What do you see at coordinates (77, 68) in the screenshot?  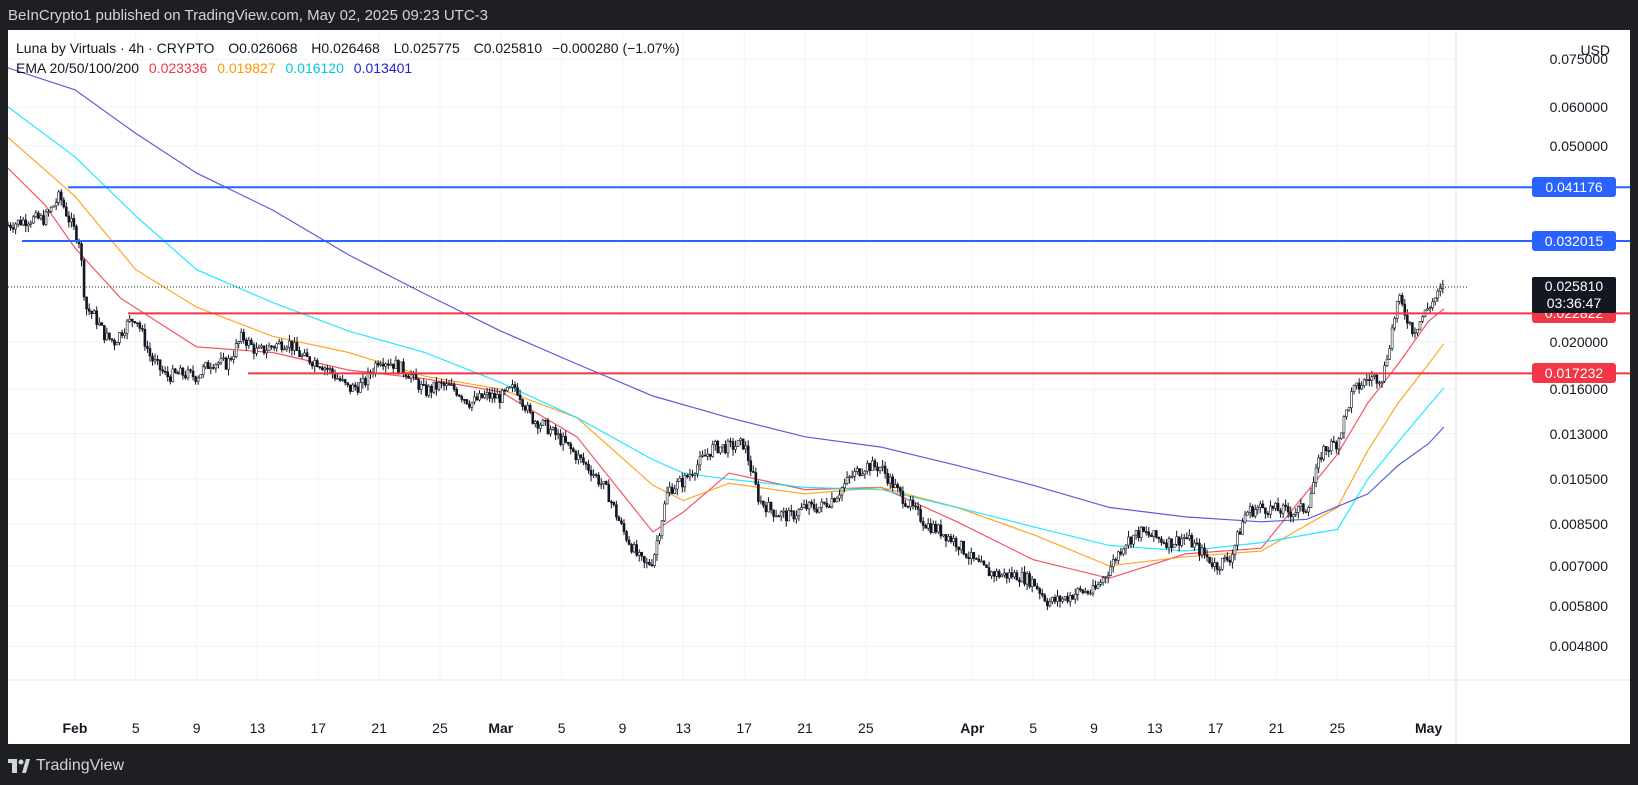 I see `ema-label: EMA 20/50/100/200` at bounding box center [77, 68].